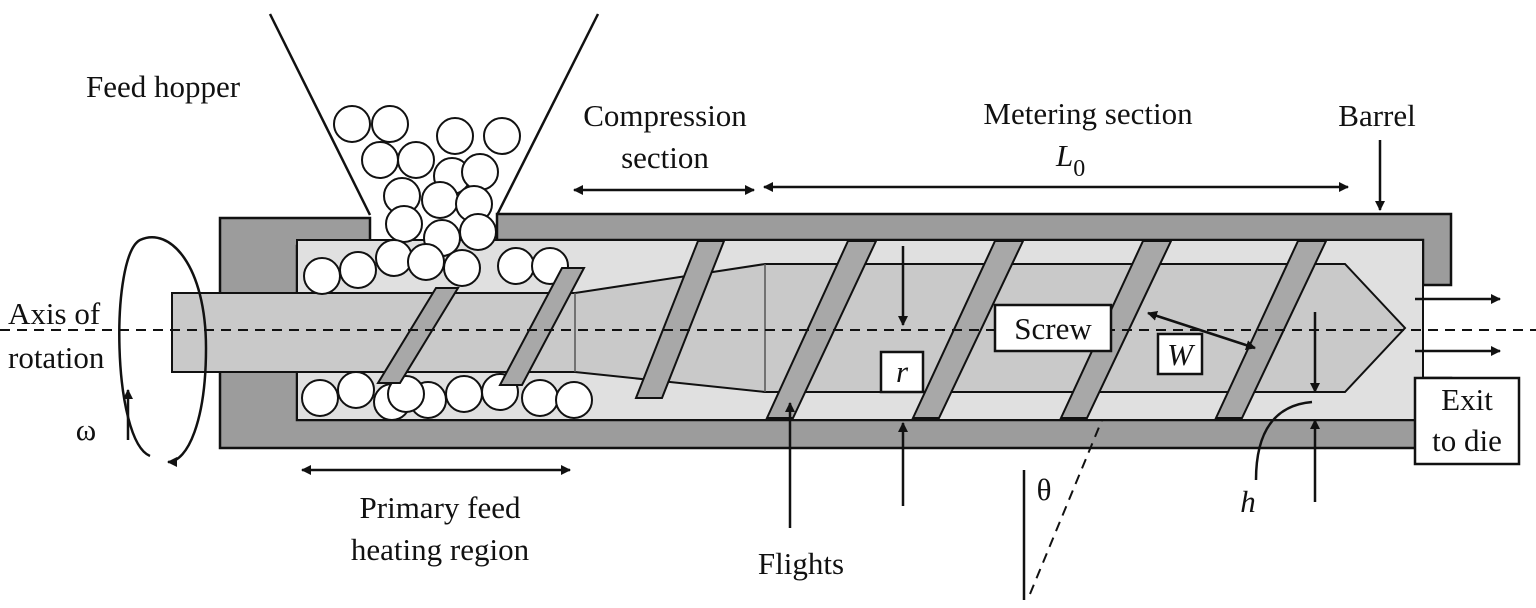  I want to click on exit-label-2: to die, so click(1467, 440).